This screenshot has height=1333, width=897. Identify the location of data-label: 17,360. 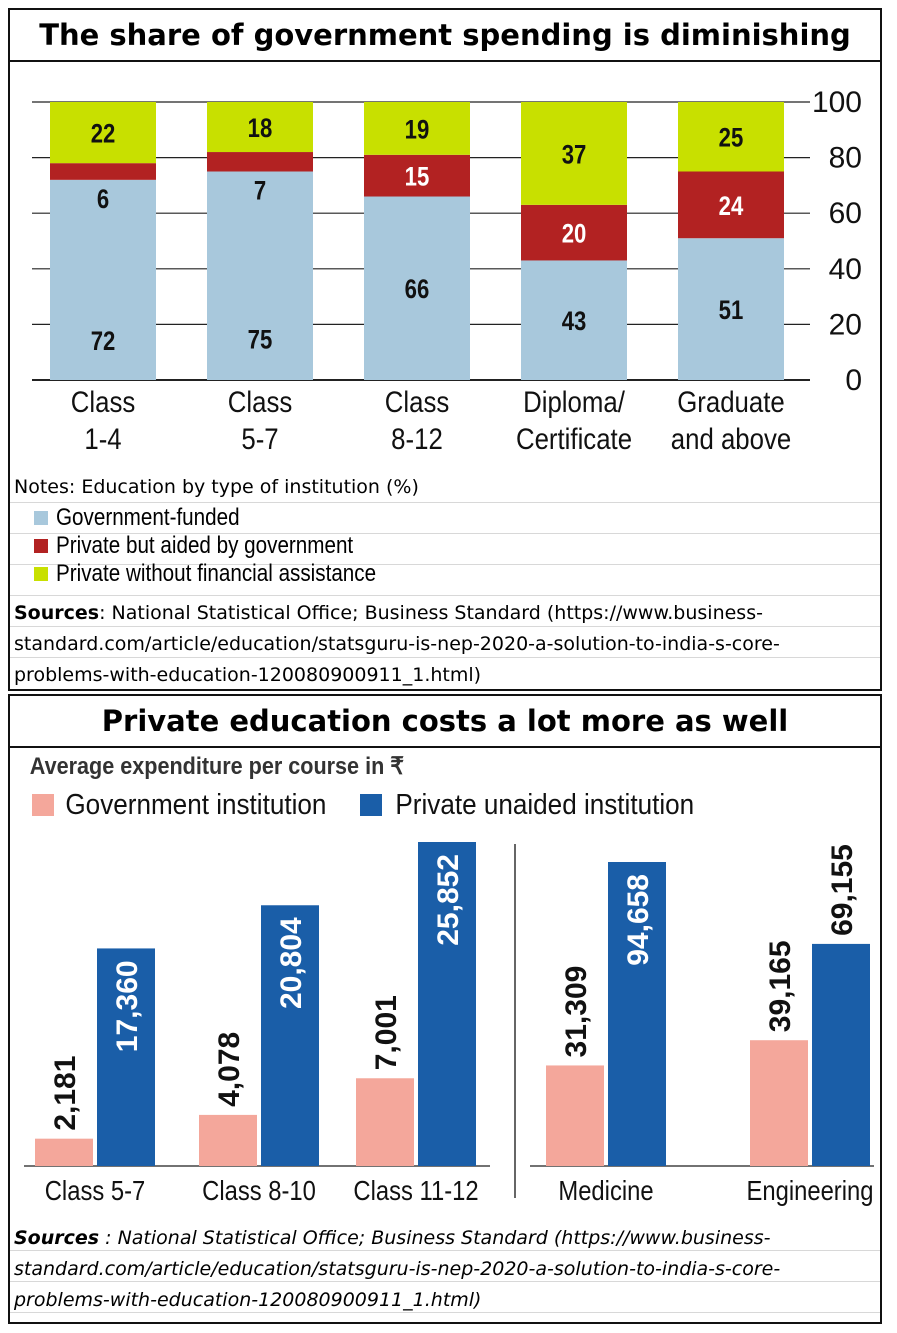
(127, 1006).